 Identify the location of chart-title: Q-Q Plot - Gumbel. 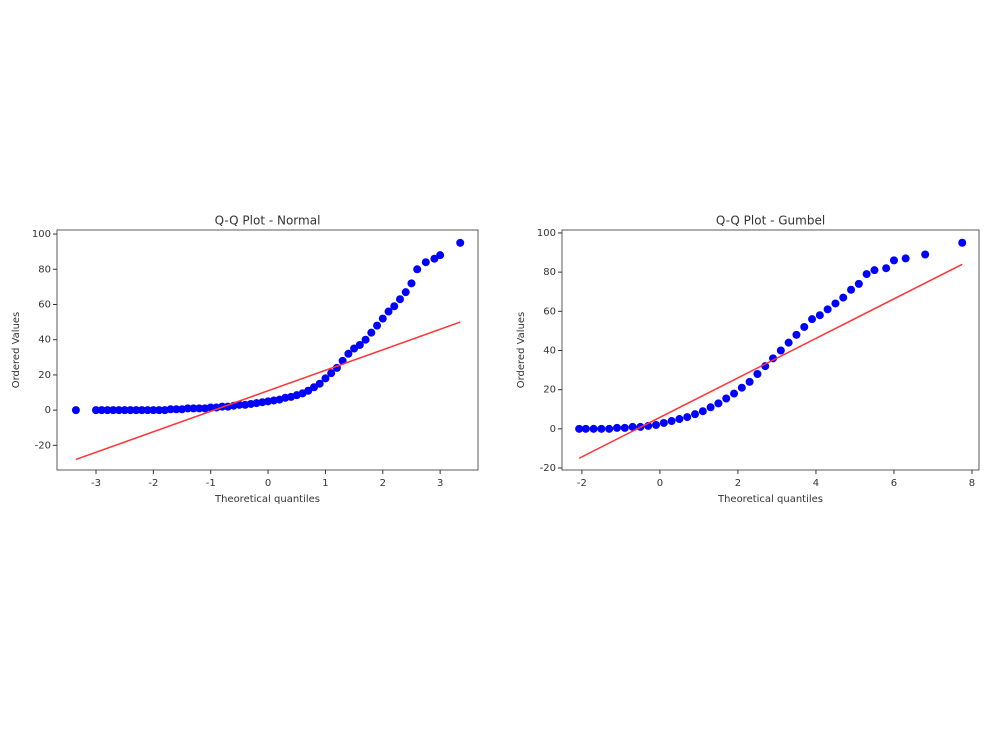
(770, 221).